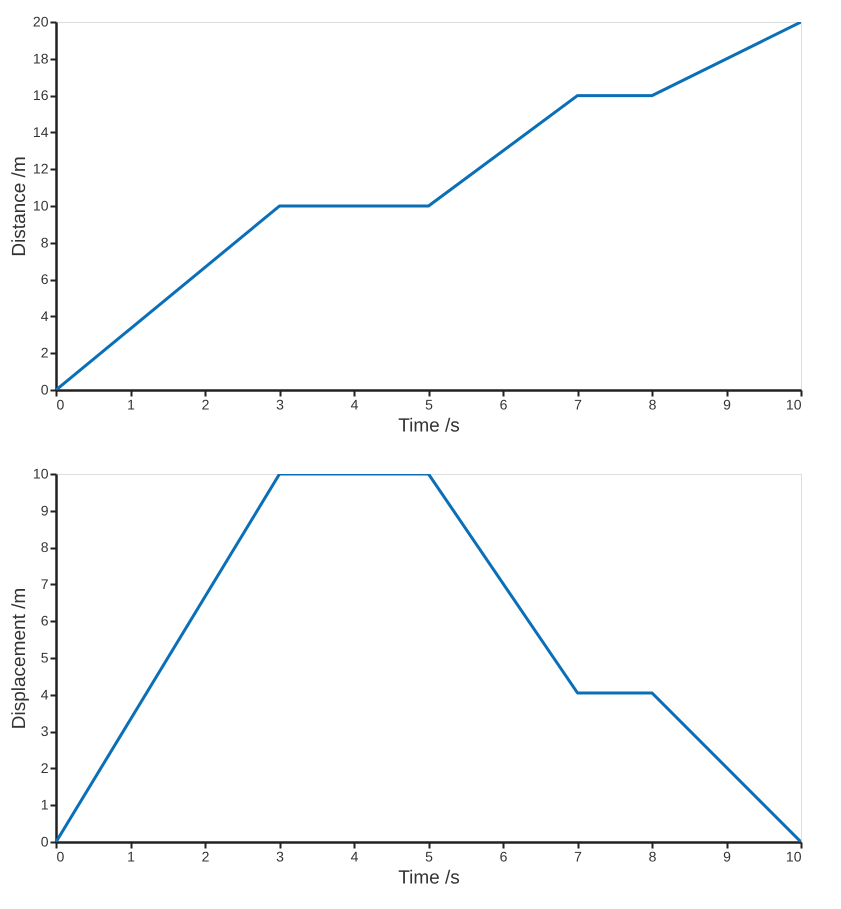 The height and width of the screenshot is (909, 841). What do you see at coordinates (44, 804) in the screenshot?
I see `y-tick-label: 1` at bounding box center [44, 804].